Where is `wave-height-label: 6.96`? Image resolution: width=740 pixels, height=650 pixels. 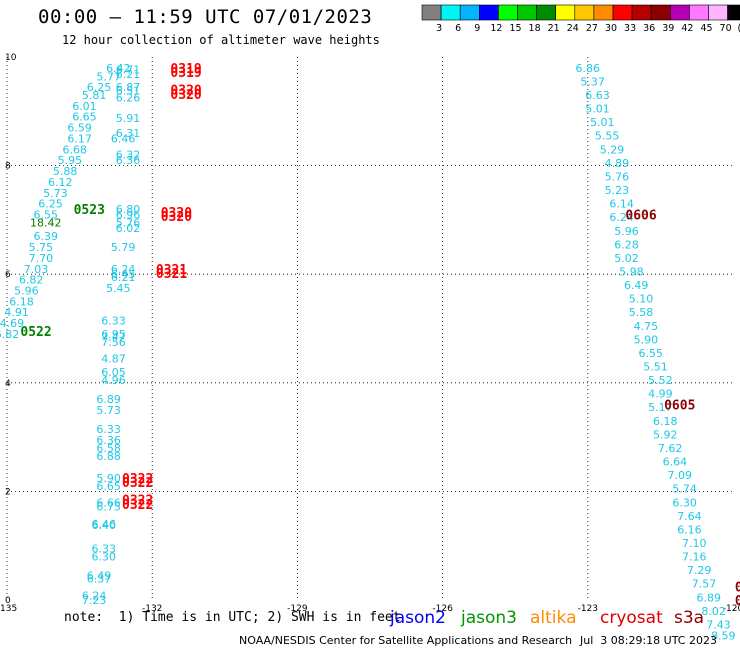 wave-height-label: 6.96 is located at coordinates (128, 214).